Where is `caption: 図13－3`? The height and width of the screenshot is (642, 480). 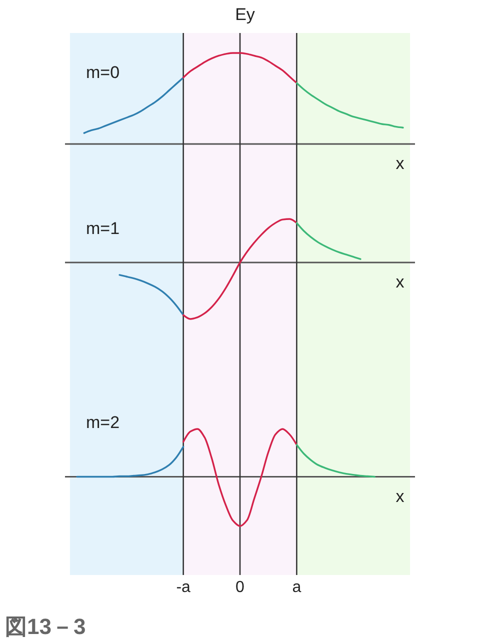
caption: 図13－3 is located at coordinates (45, 626).